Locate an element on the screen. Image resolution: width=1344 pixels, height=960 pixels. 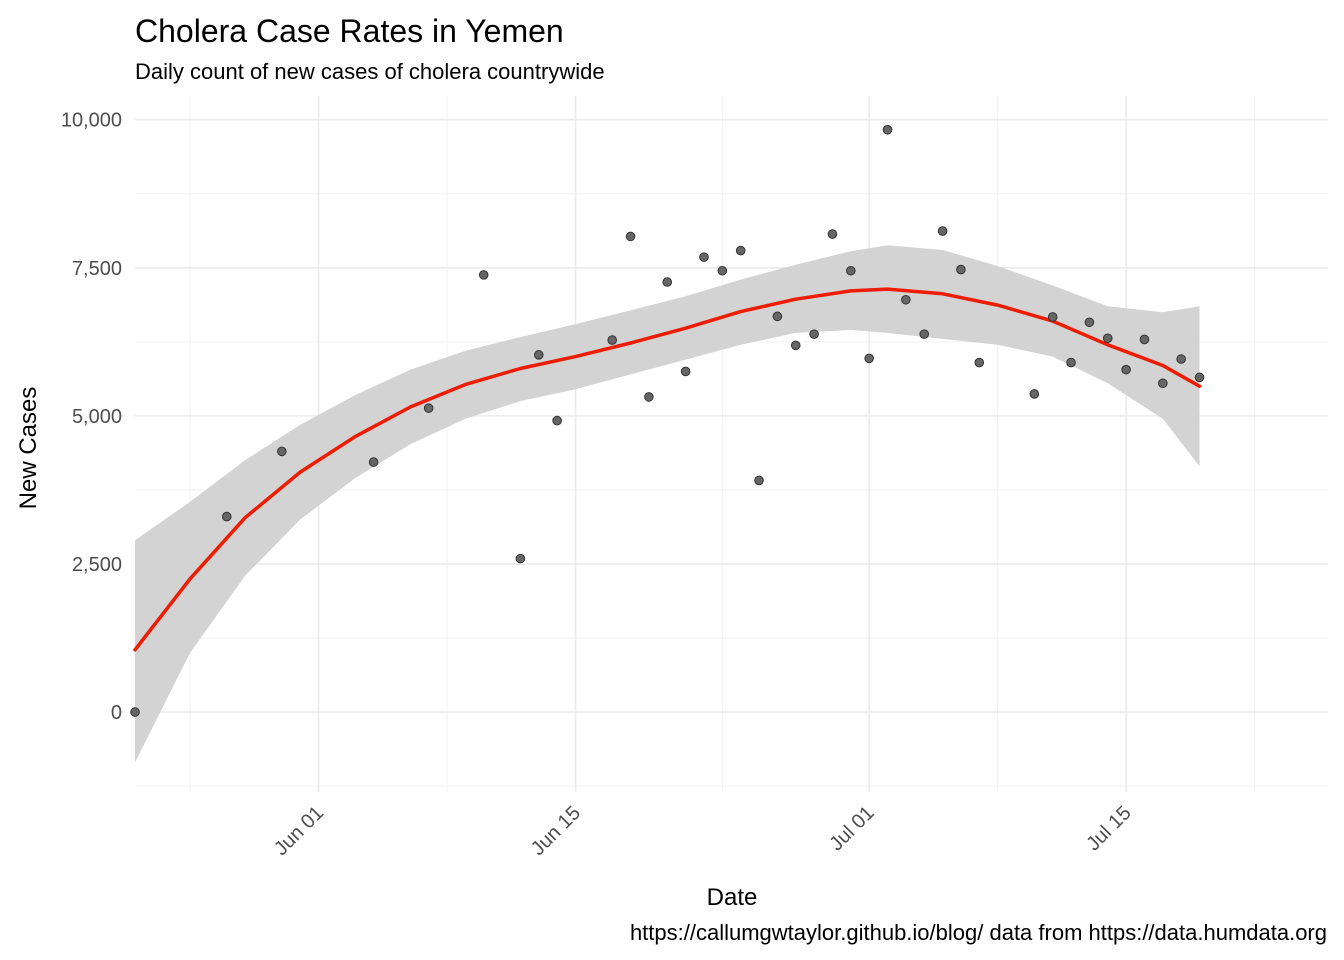
x-axis-tick-labels: Jun 01 Jun 15 Jul 01 Jul 15 is located at coordinates (703, 831).